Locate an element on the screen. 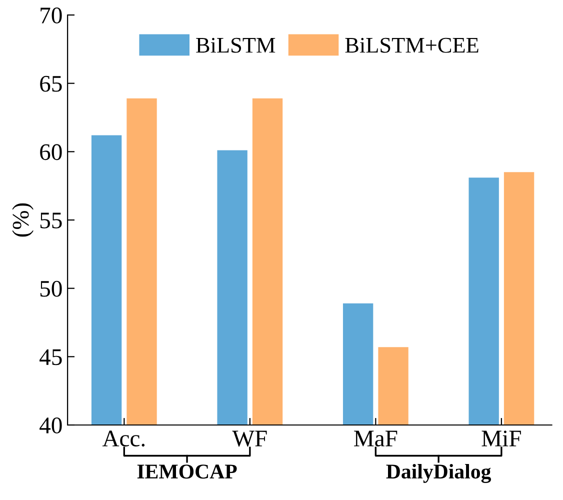  text: IEMOCAP is located at coordinates (187, 471).